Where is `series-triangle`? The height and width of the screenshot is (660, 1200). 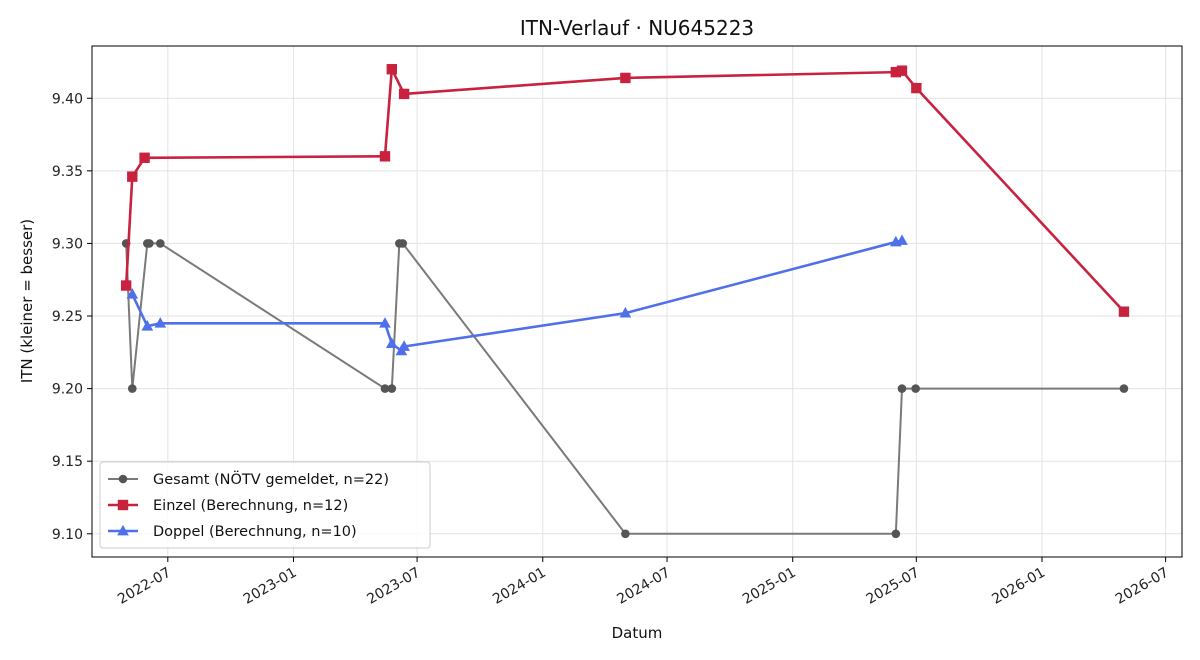 series-triangle is located at coordinates (517, 295).